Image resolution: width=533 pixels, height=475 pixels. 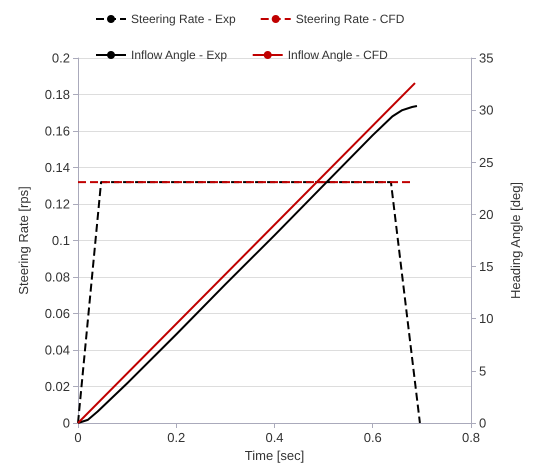 What do you see at coordinates (350, 19) in the screenshot?
I see `legend-label: Steering Rate - CFD` at bounding box center [350, 19].